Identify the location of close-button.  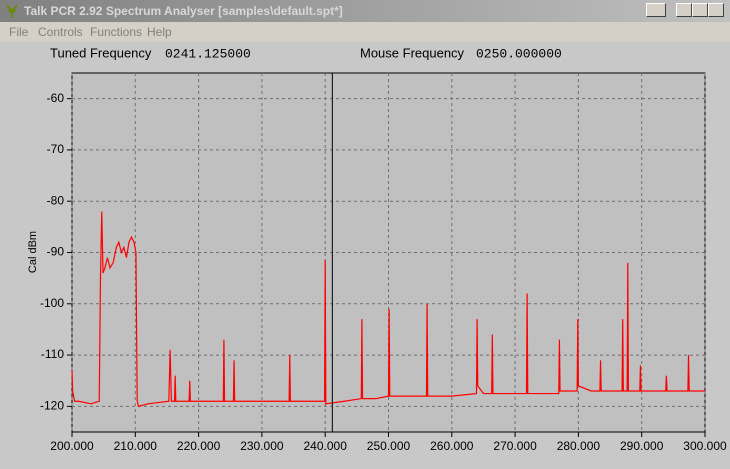
(716, 10).